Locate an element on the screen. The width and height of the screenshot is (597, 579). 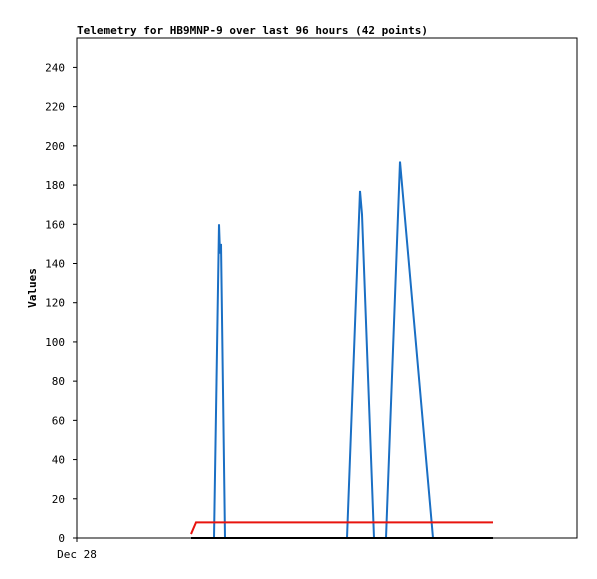
y-tick-label: 80 is located at coordinates (58, 381).